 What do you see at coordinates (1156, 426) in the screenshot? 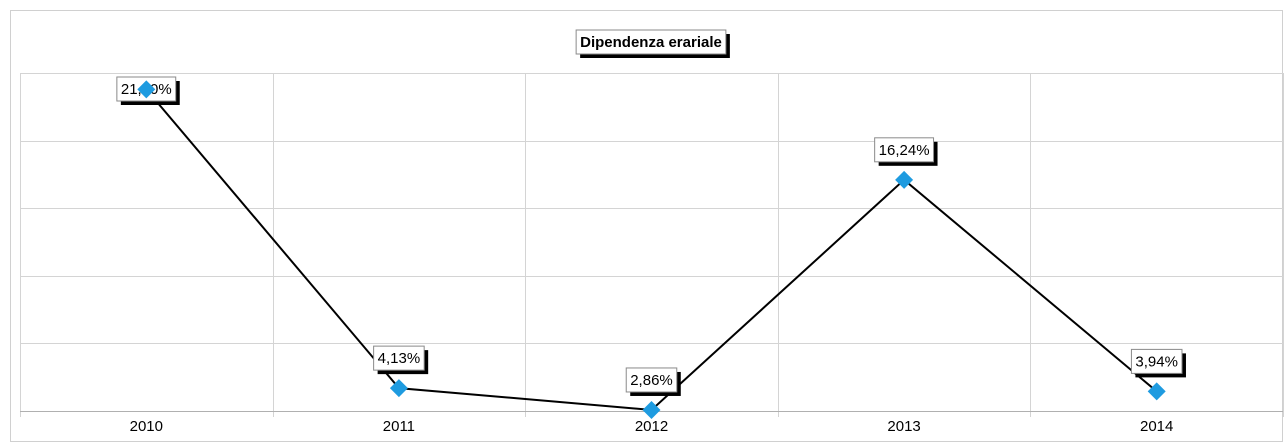
I see `x-tick-label: 2014` at bounding box center [1156, 426].